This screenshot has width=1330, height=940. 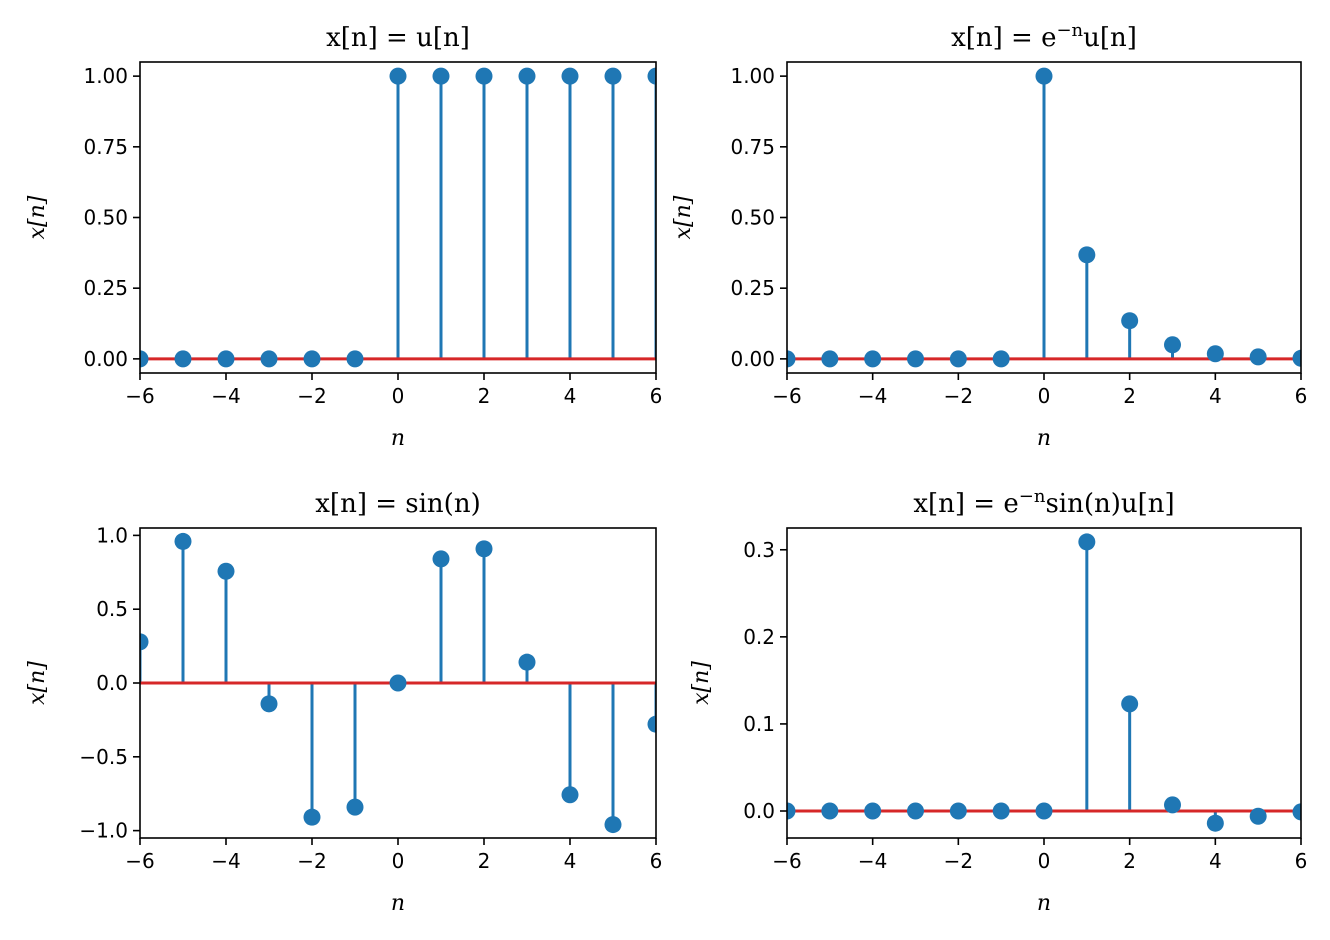 What do you see at coordinates (105, 76) in the screenshot?
I see `y-tick-label: 1.00` at bounding box center [105, 76].